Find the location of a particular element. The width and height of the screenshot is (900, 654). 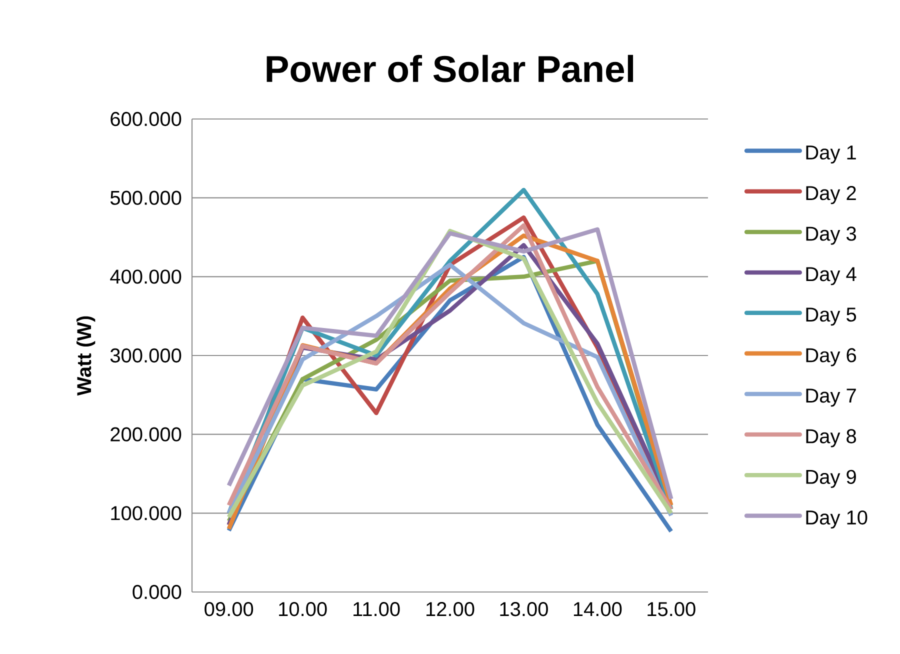

x-tick-label: 14.00 is located at coordinates (598, 609).